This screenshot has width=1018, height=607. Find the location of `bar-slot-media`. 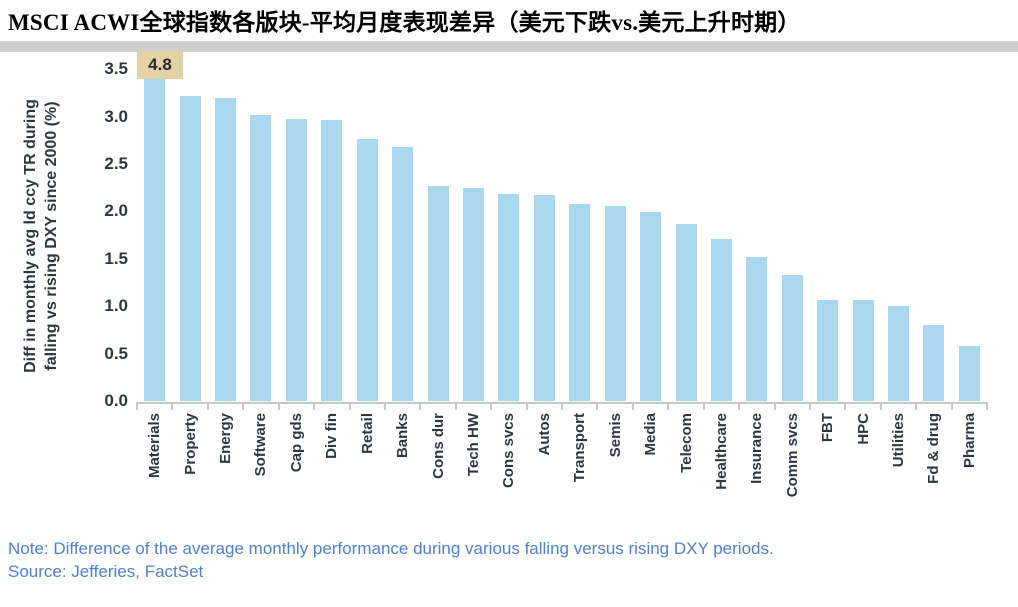

bar-slot-media is located at coordinates (650, 226).